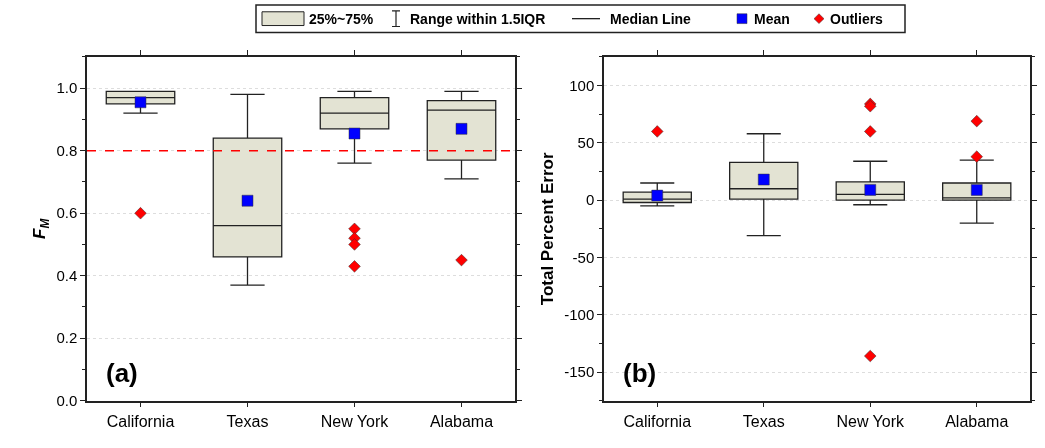 Image resolution: width=1045 pixels, height=448 pixels. What do you see at coordinates (772, 19) in the screenshot?
I see `legend-label: Mean` at bounding box center [772, 19].